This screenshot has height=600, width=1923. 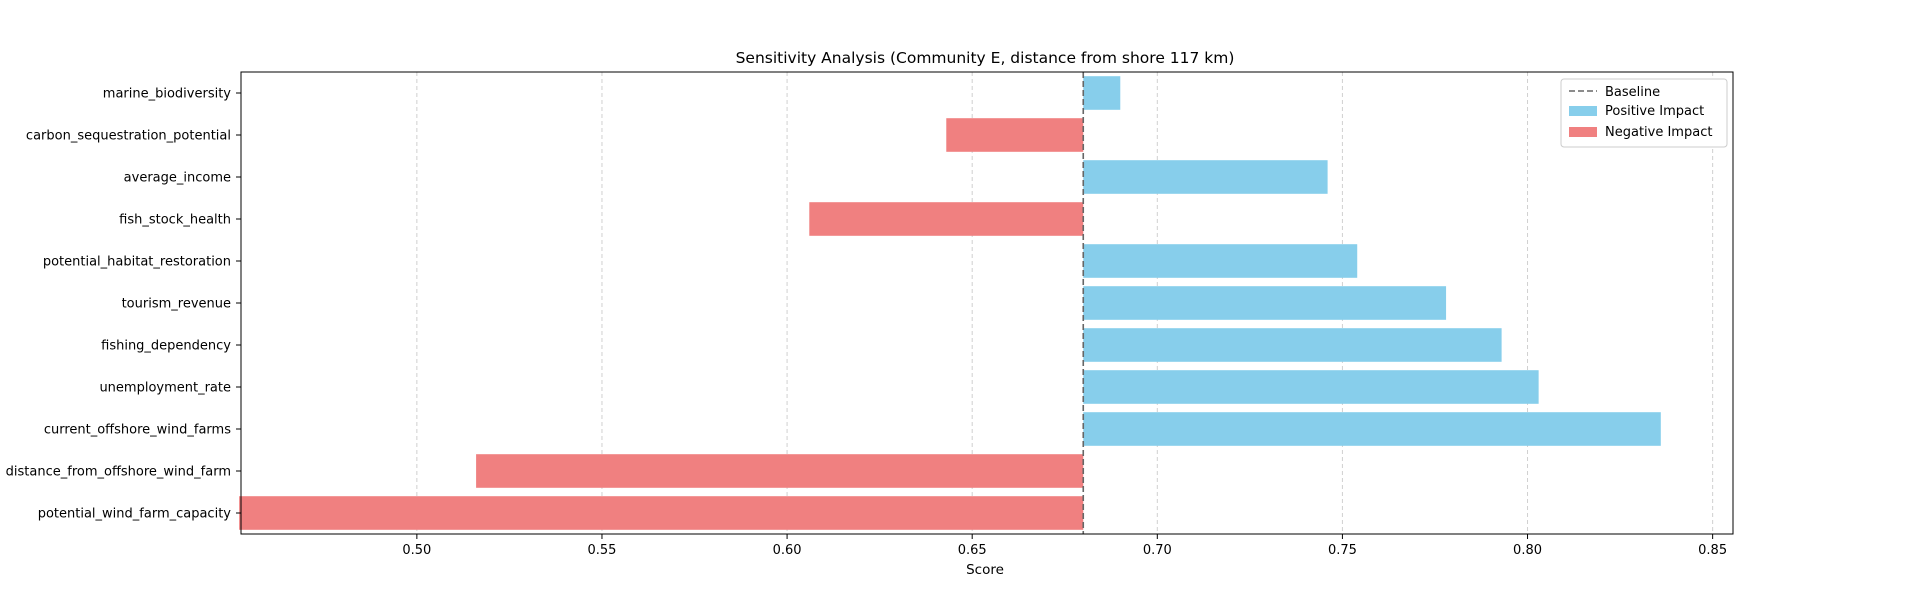 What do you see at coordinates (166, 346) in the screenshot?
I see `y-tick-label: fishing_dependency` at bounding box center [166, 346].